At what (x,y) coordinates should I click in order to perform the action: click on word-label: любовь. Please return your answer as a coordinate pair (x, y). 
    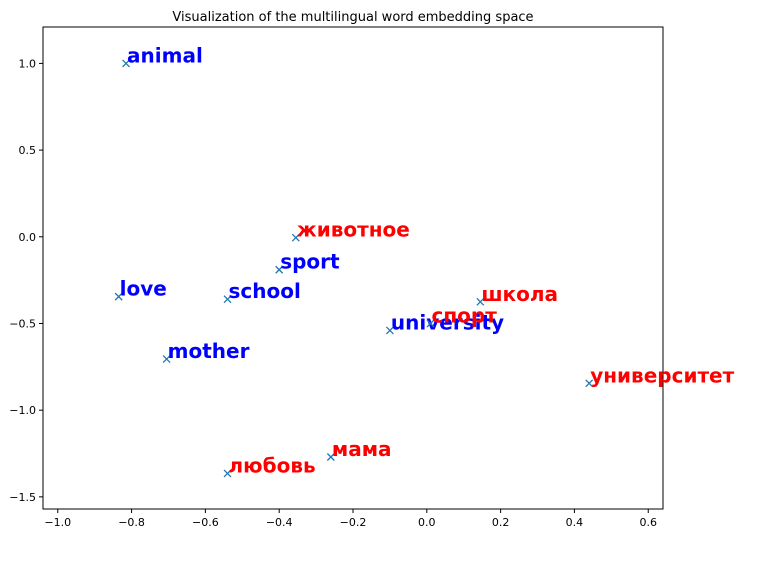
    Looking at the image, I should click on (272, 465).